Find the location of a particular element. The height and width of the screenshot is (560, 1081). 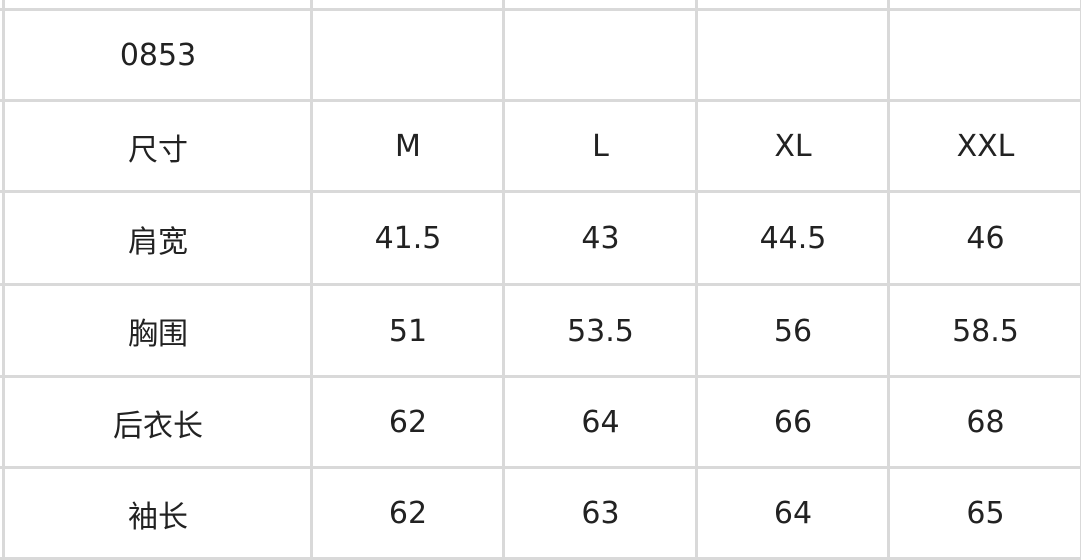

row-header-cell: 胸围 is located at coordinates (158, 334).